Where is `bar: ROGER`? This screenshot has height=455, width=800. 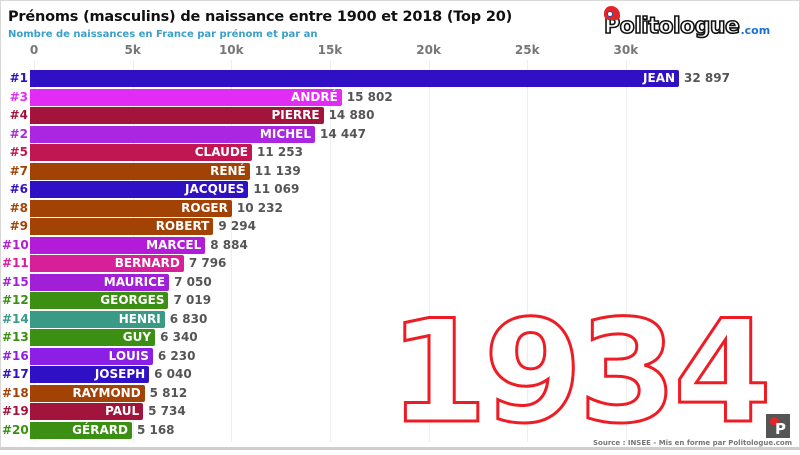 bar: ROGER is located at coordinates (131, 208).